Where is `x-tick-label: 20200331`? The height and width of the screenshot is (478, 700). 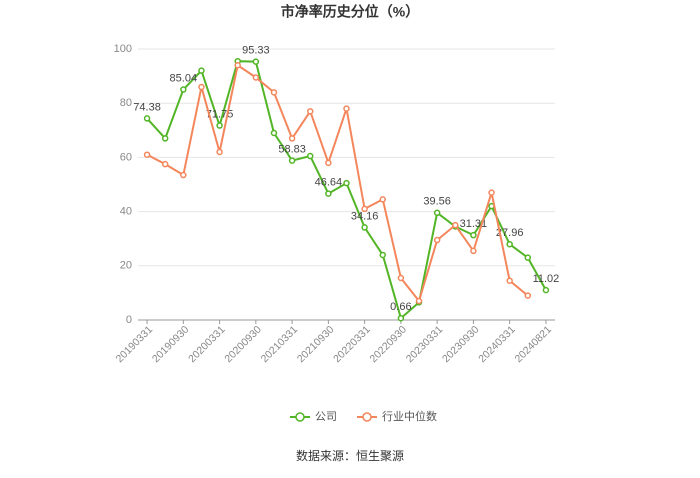 x-tick-label: 20200331 is located at coordinates (207, 344).